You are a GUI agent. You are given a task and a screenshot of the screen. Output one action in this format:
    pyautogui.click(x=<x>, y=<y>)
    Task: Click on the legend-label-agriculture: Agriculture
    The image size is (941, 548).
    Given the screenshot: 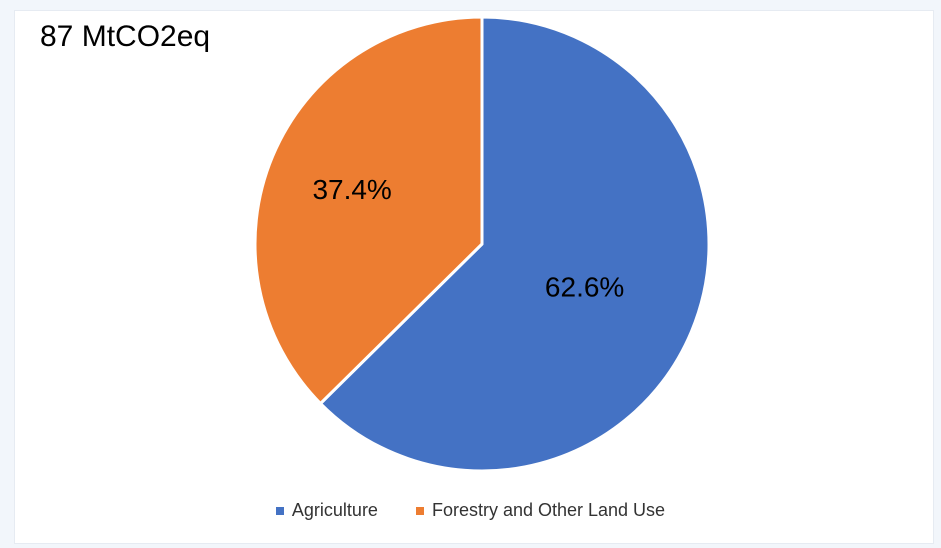 What is the action you would take?
    pyautogui.click(x=334, y=510)
    